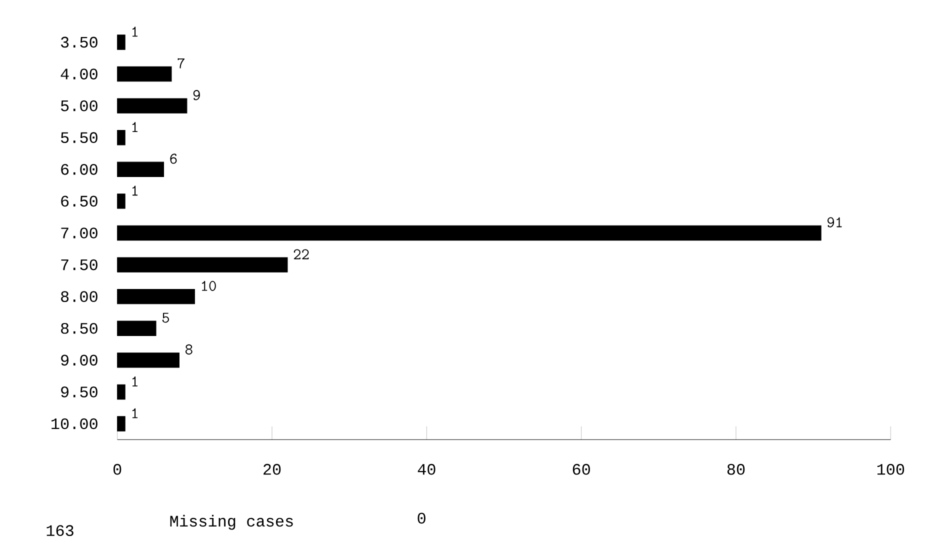  Describe the element at coordinates (79, 360) in the screenshot. I see `y-tick-label: 9.00` at that location.